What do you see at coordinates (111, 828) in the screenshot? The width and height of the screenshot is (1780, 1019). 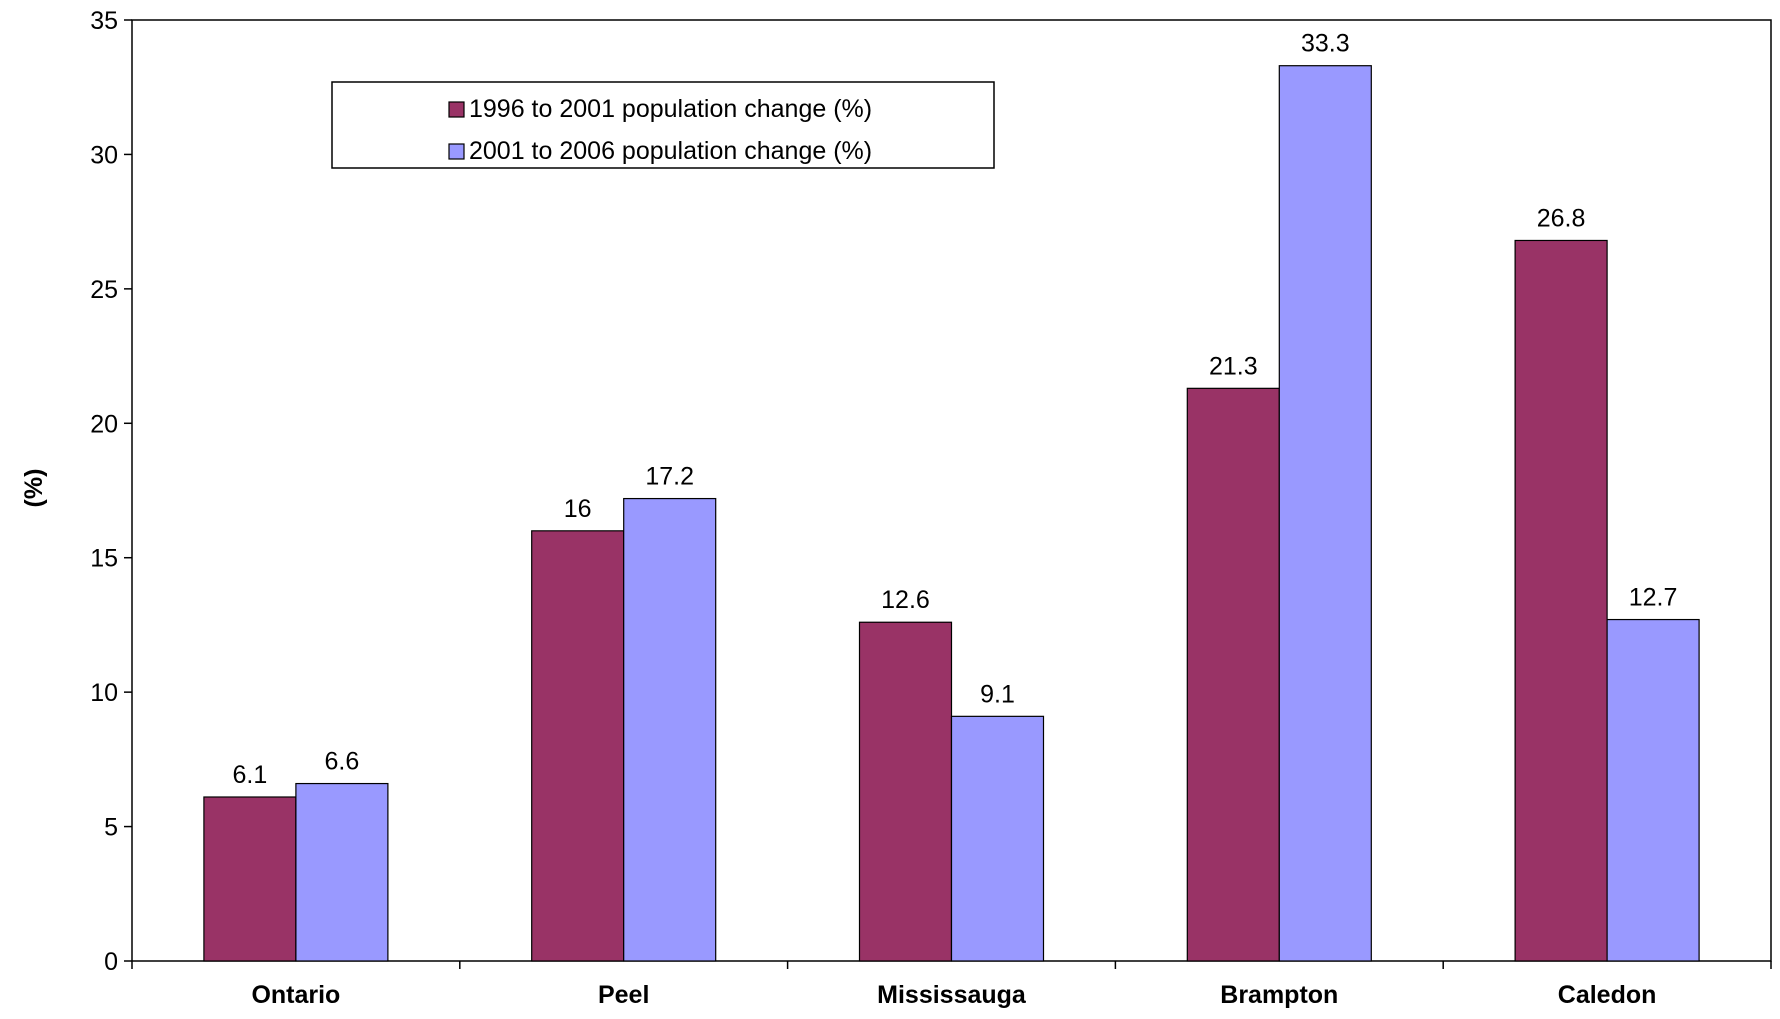 I see `y-tick-label: 5` at bounding box center [111, 828].